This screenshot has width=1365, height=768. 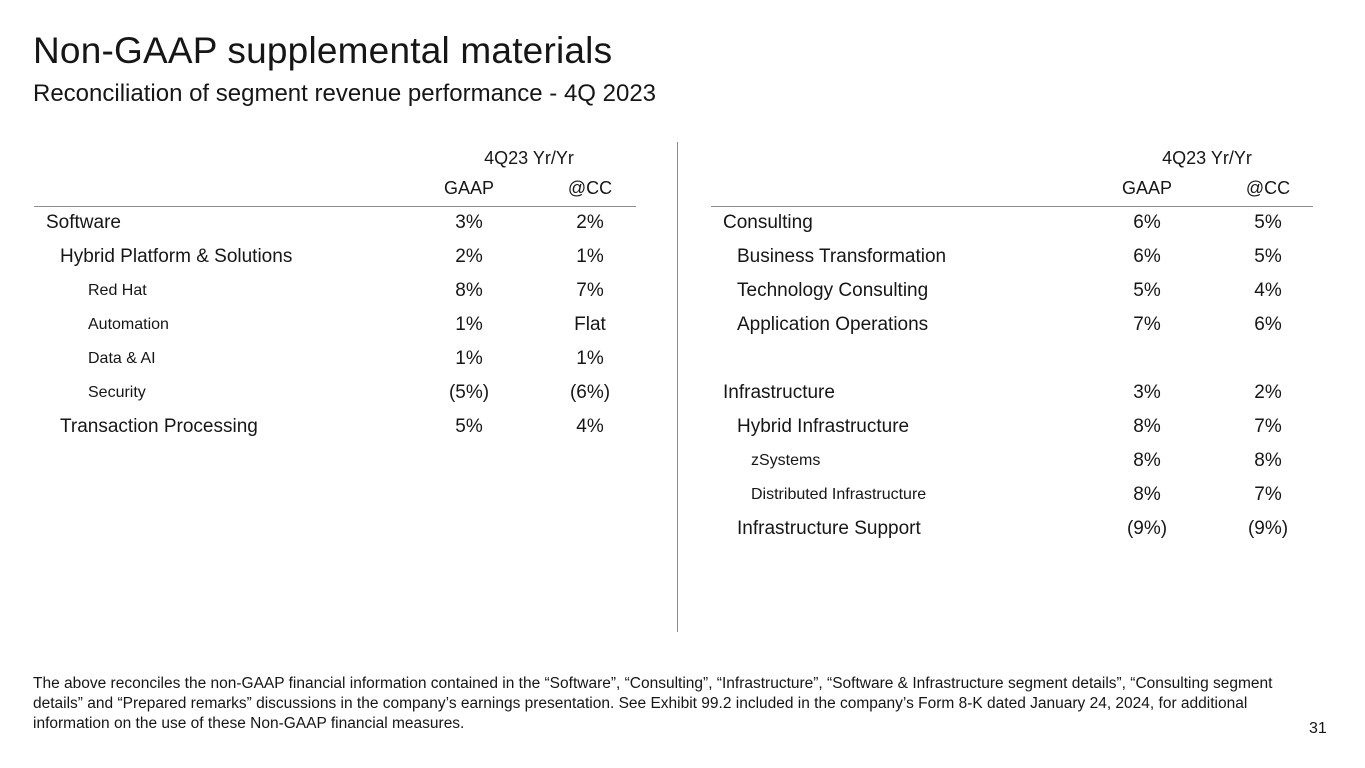 What do you see at coordinates (323, 50) in the screenshot?
I see `page-title: Non-GAAP supplemental materials` at bounding box center [323, 50].